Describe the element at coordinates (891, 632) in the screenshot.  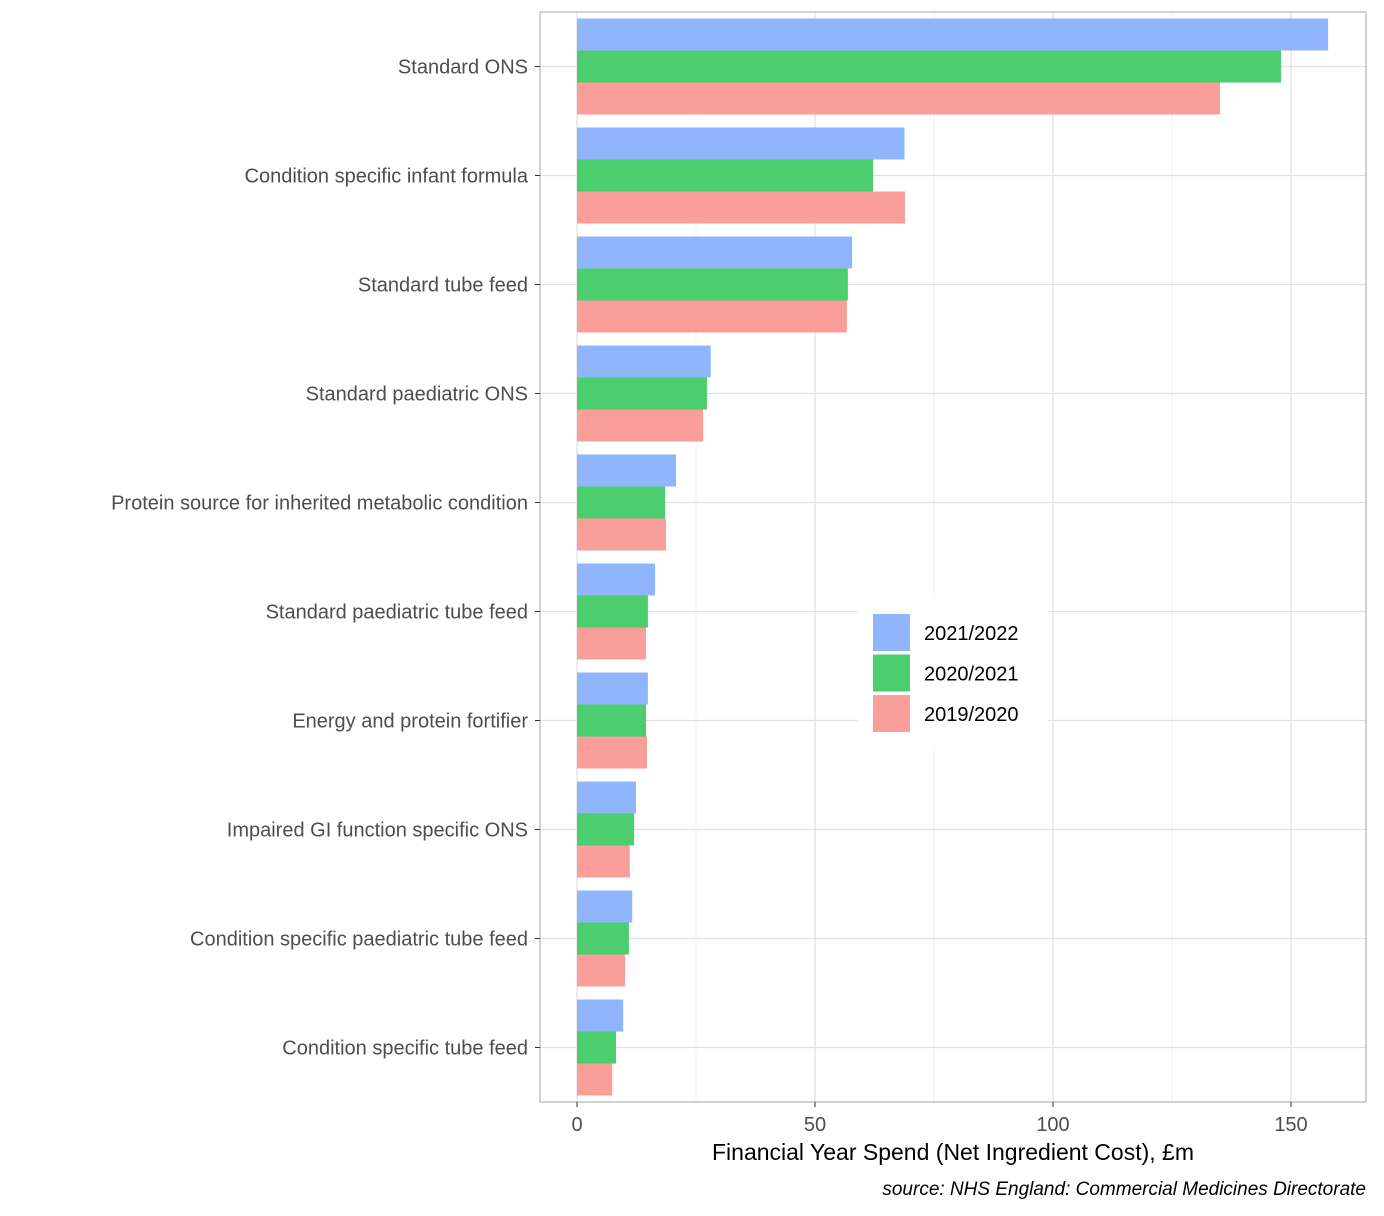
I see `legend-key-2021-2022` at that location.